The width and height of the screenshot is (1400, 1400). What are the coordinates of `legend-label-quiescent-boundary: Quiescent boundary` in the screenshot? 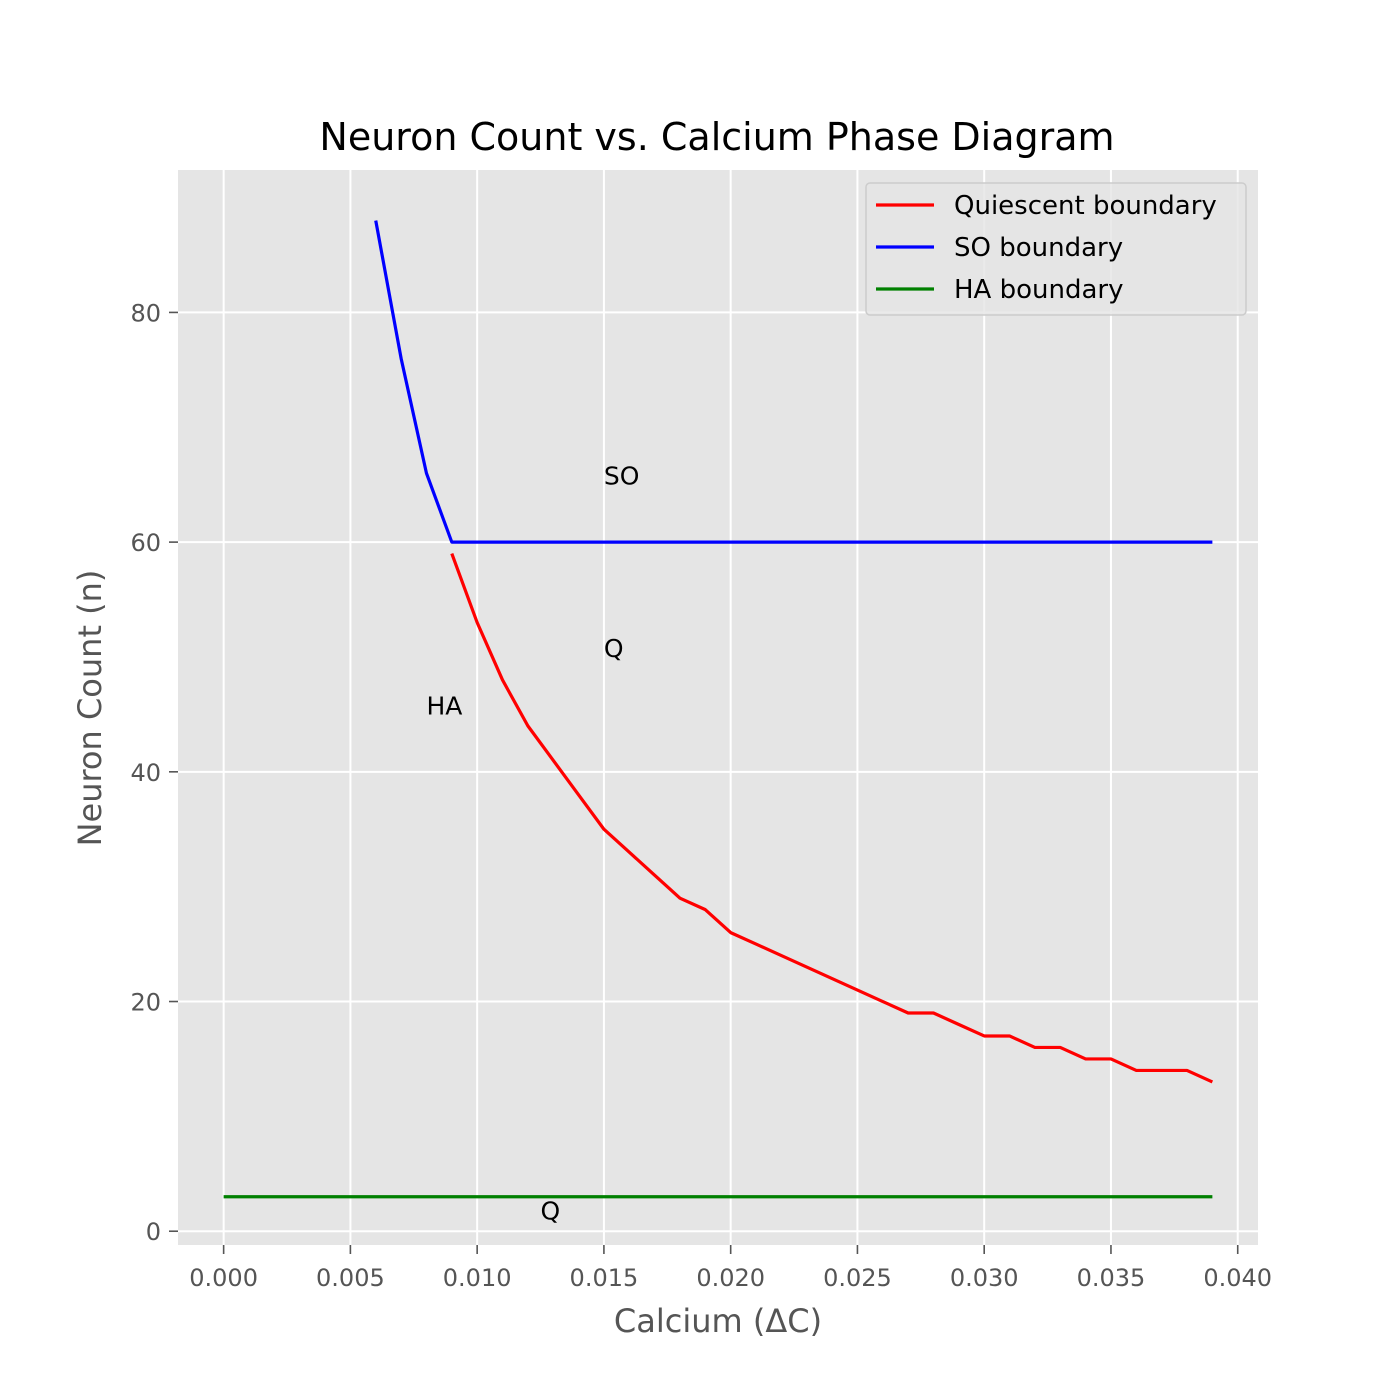 It's located at (1085, 206).